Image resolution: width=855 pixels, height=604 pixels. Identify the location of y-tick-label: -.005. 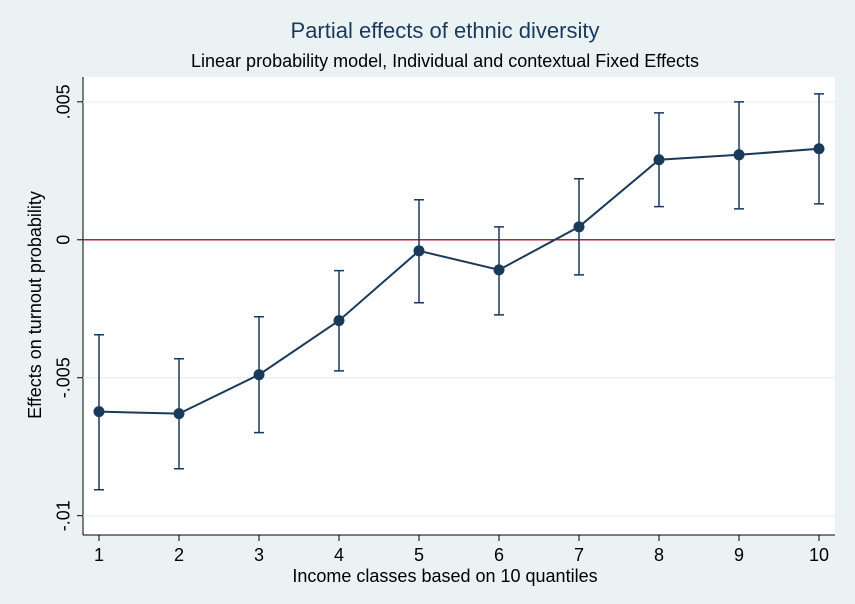
(64, 377).